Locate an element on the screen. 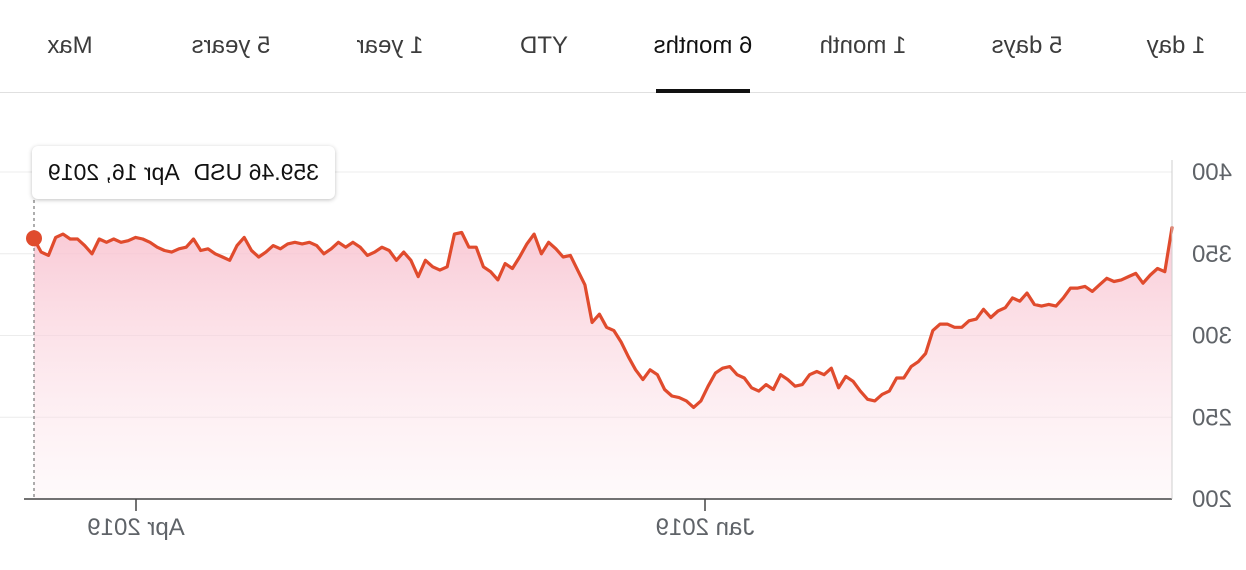 Image resolution: width=1246 pixels, height=570 pixels. xtick-label-0: Jan 2019 is located at coordinates (705, 527).